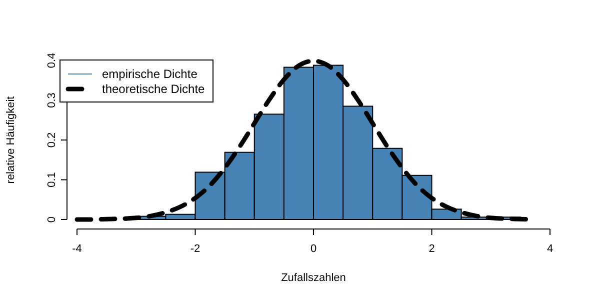 Image resolution: width=600 pixels, height=300 pixels. Describe the element at coordinates (550, 249) in the screenshot. I see `x-tick-label: 4` at that location.